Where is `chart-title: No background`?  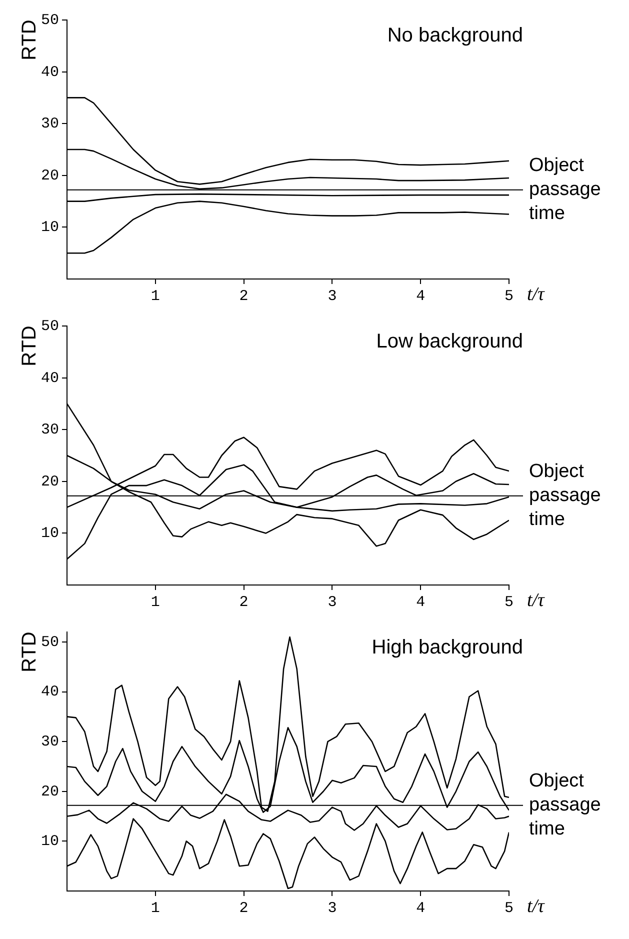 chart-title: No background is located at coordinates (455, 35).